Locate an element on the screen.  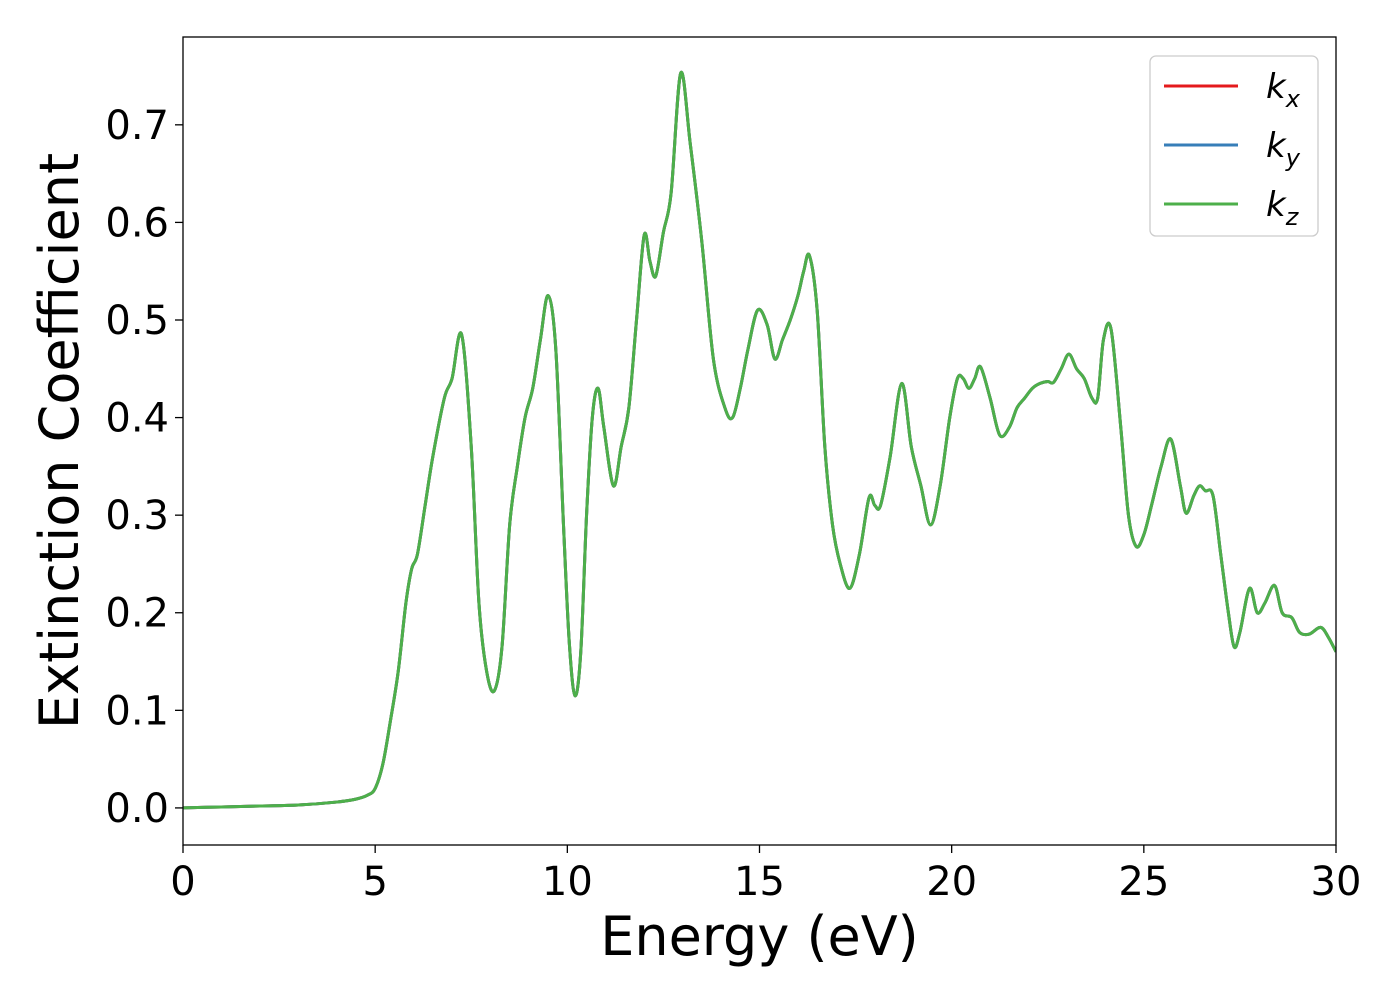
legend-label: ky is located at coordinates (1283, 149).